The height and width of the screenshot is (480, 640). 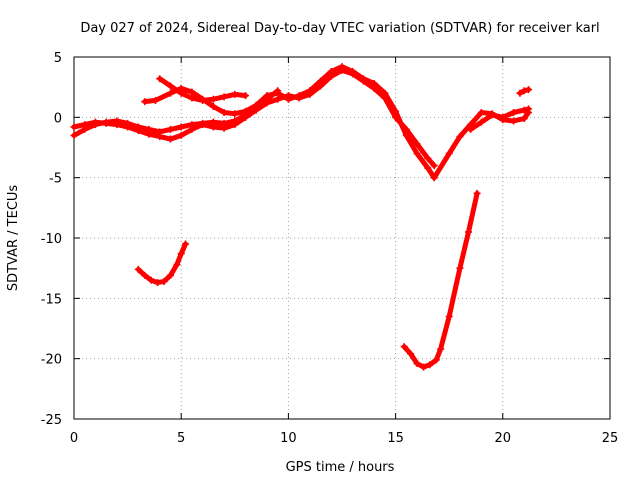 I want to click on y-tick-labels: -25 -20 -15 -10 -5 0 5, so click(x=51, y=239).